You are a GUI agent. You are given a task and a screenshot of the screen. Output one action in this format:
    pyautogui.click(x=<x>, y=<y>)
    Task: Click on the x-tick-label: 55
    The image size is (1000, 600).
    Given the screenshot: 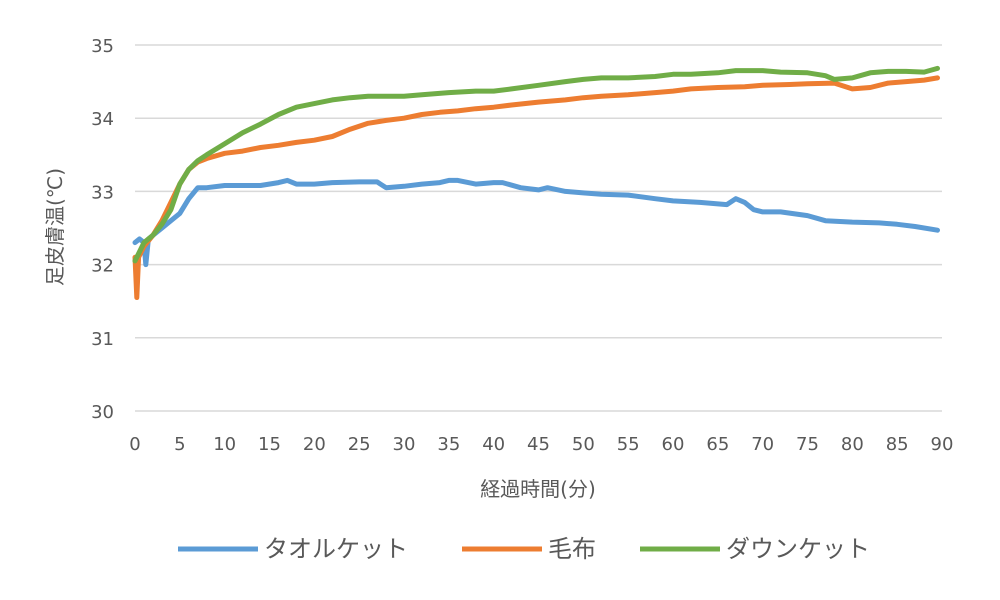 What is the action you would take?
    pyautogui.click(x=628, y=444)
    